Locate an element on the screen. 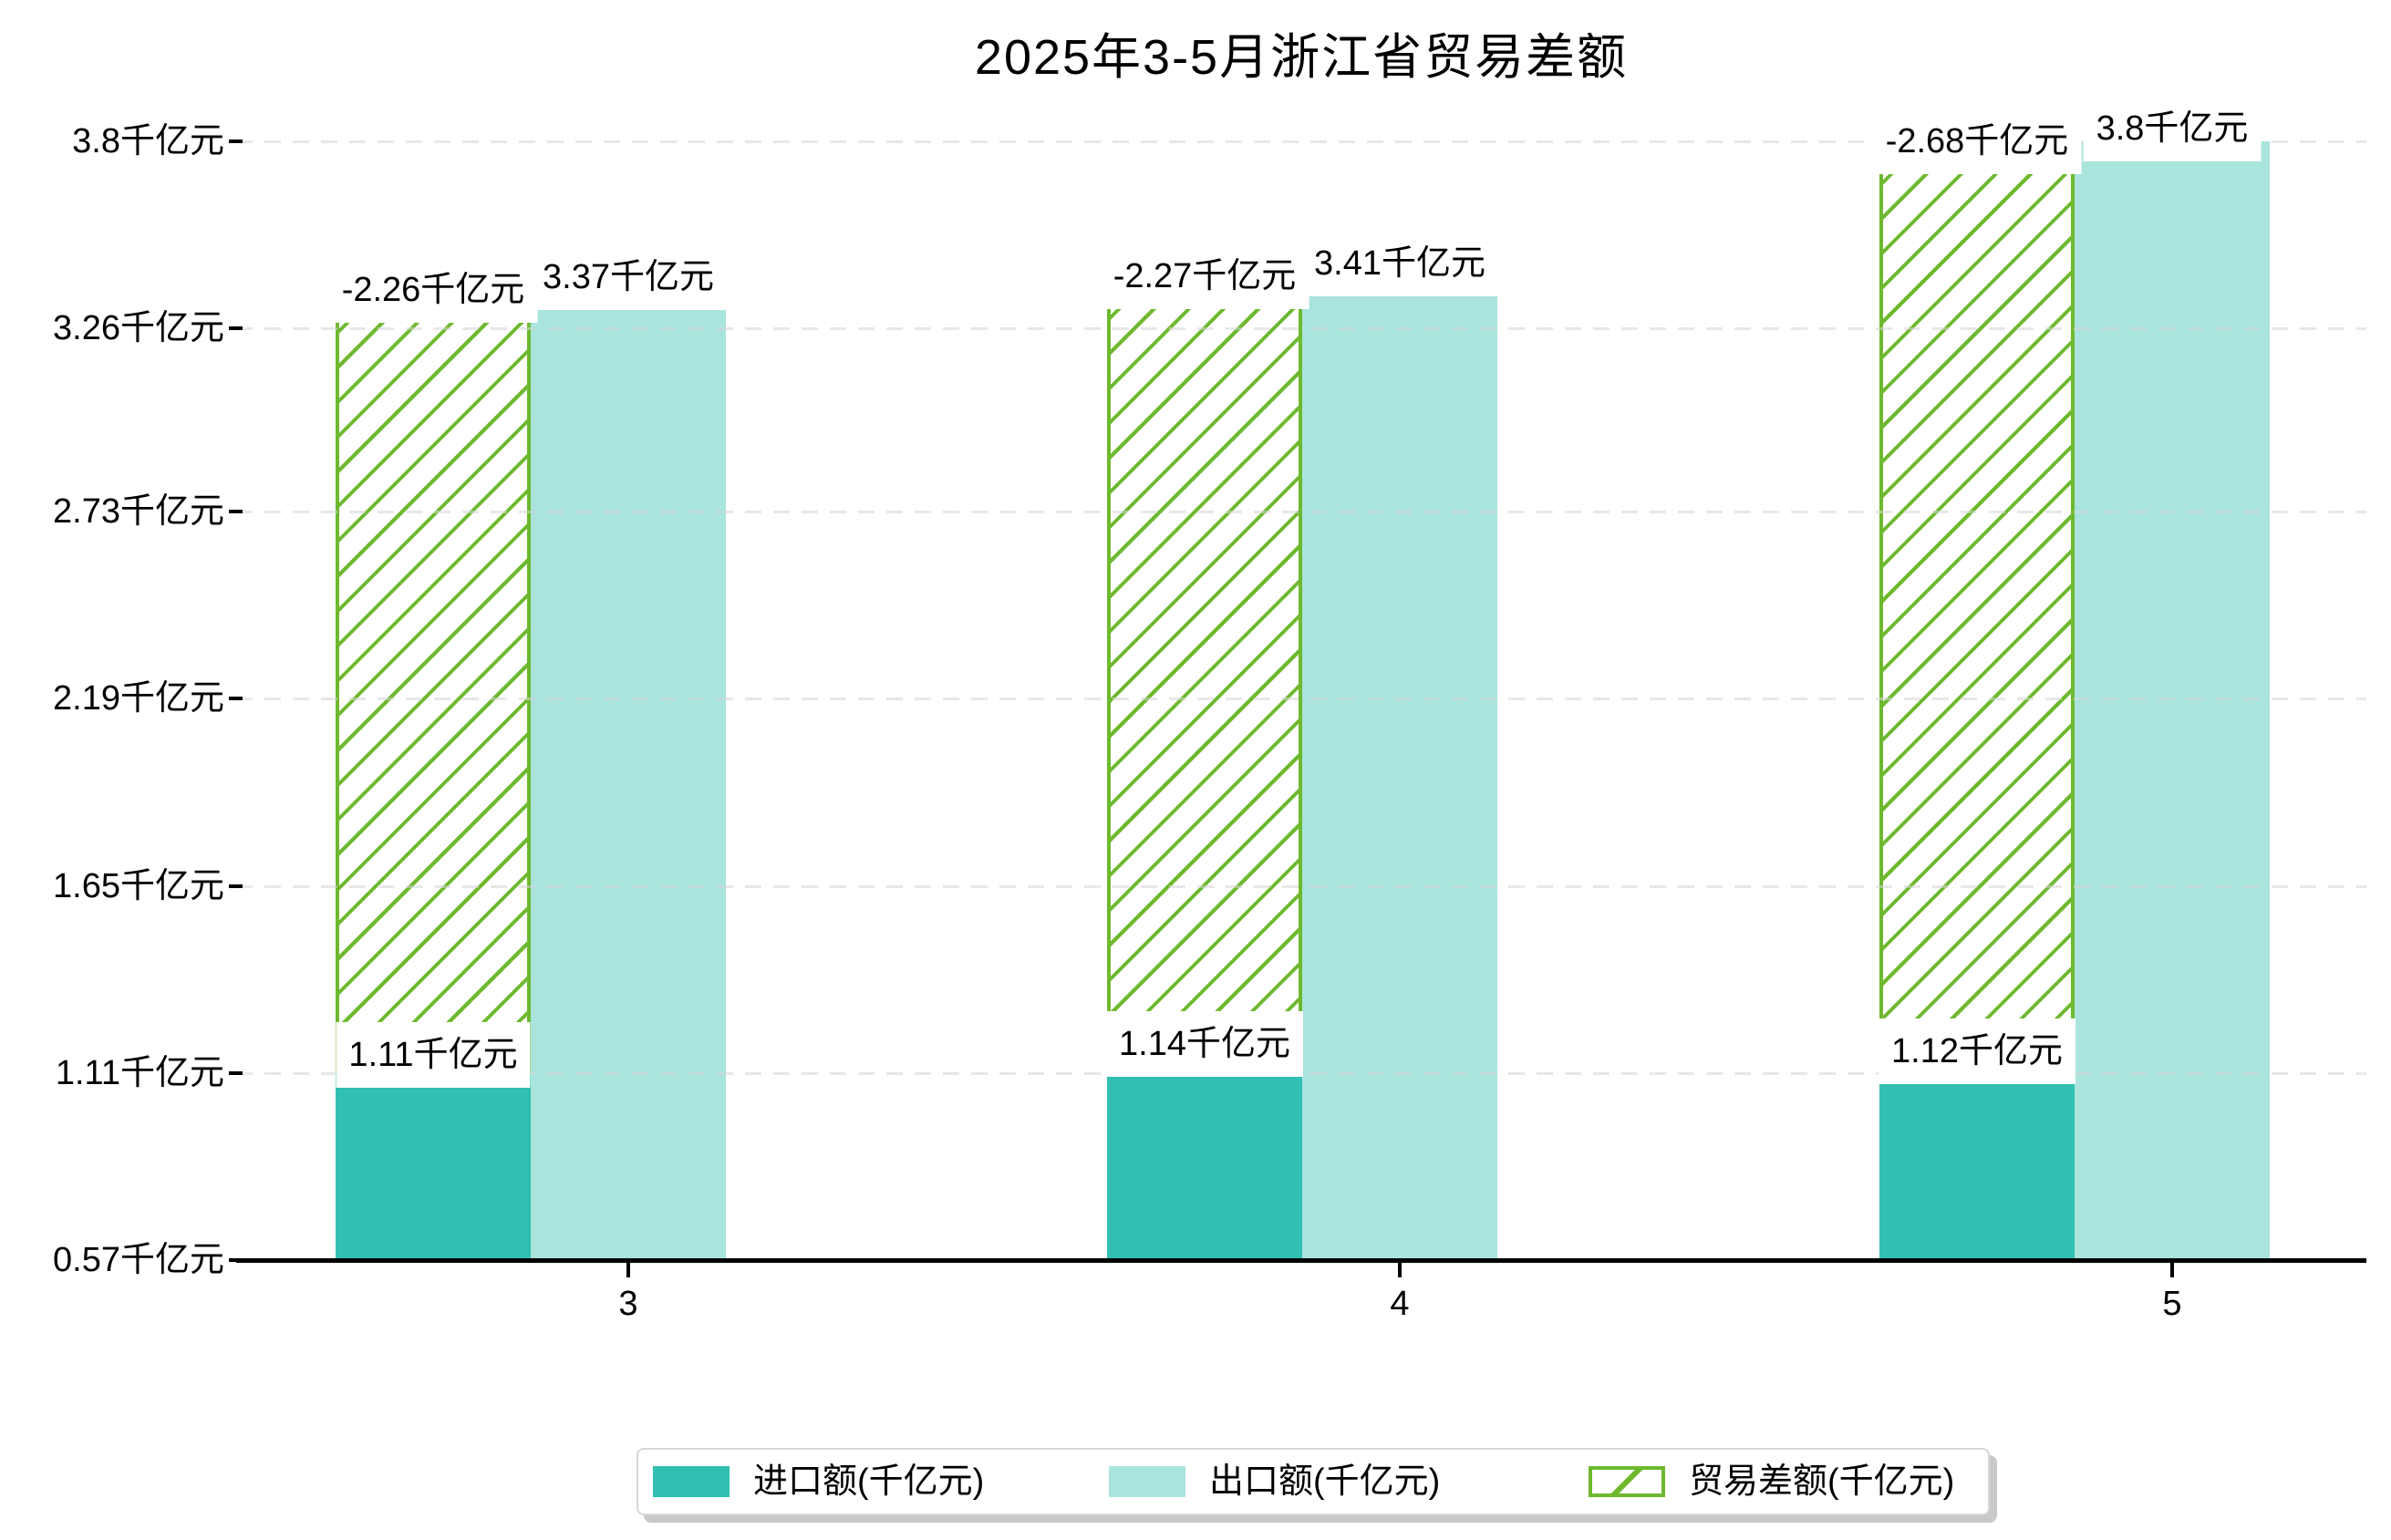 This screenshot has width=2391, height=1540. bar-label-trade-balance-month-3: -2.26千亿元 is located at coordinates (433, 290).